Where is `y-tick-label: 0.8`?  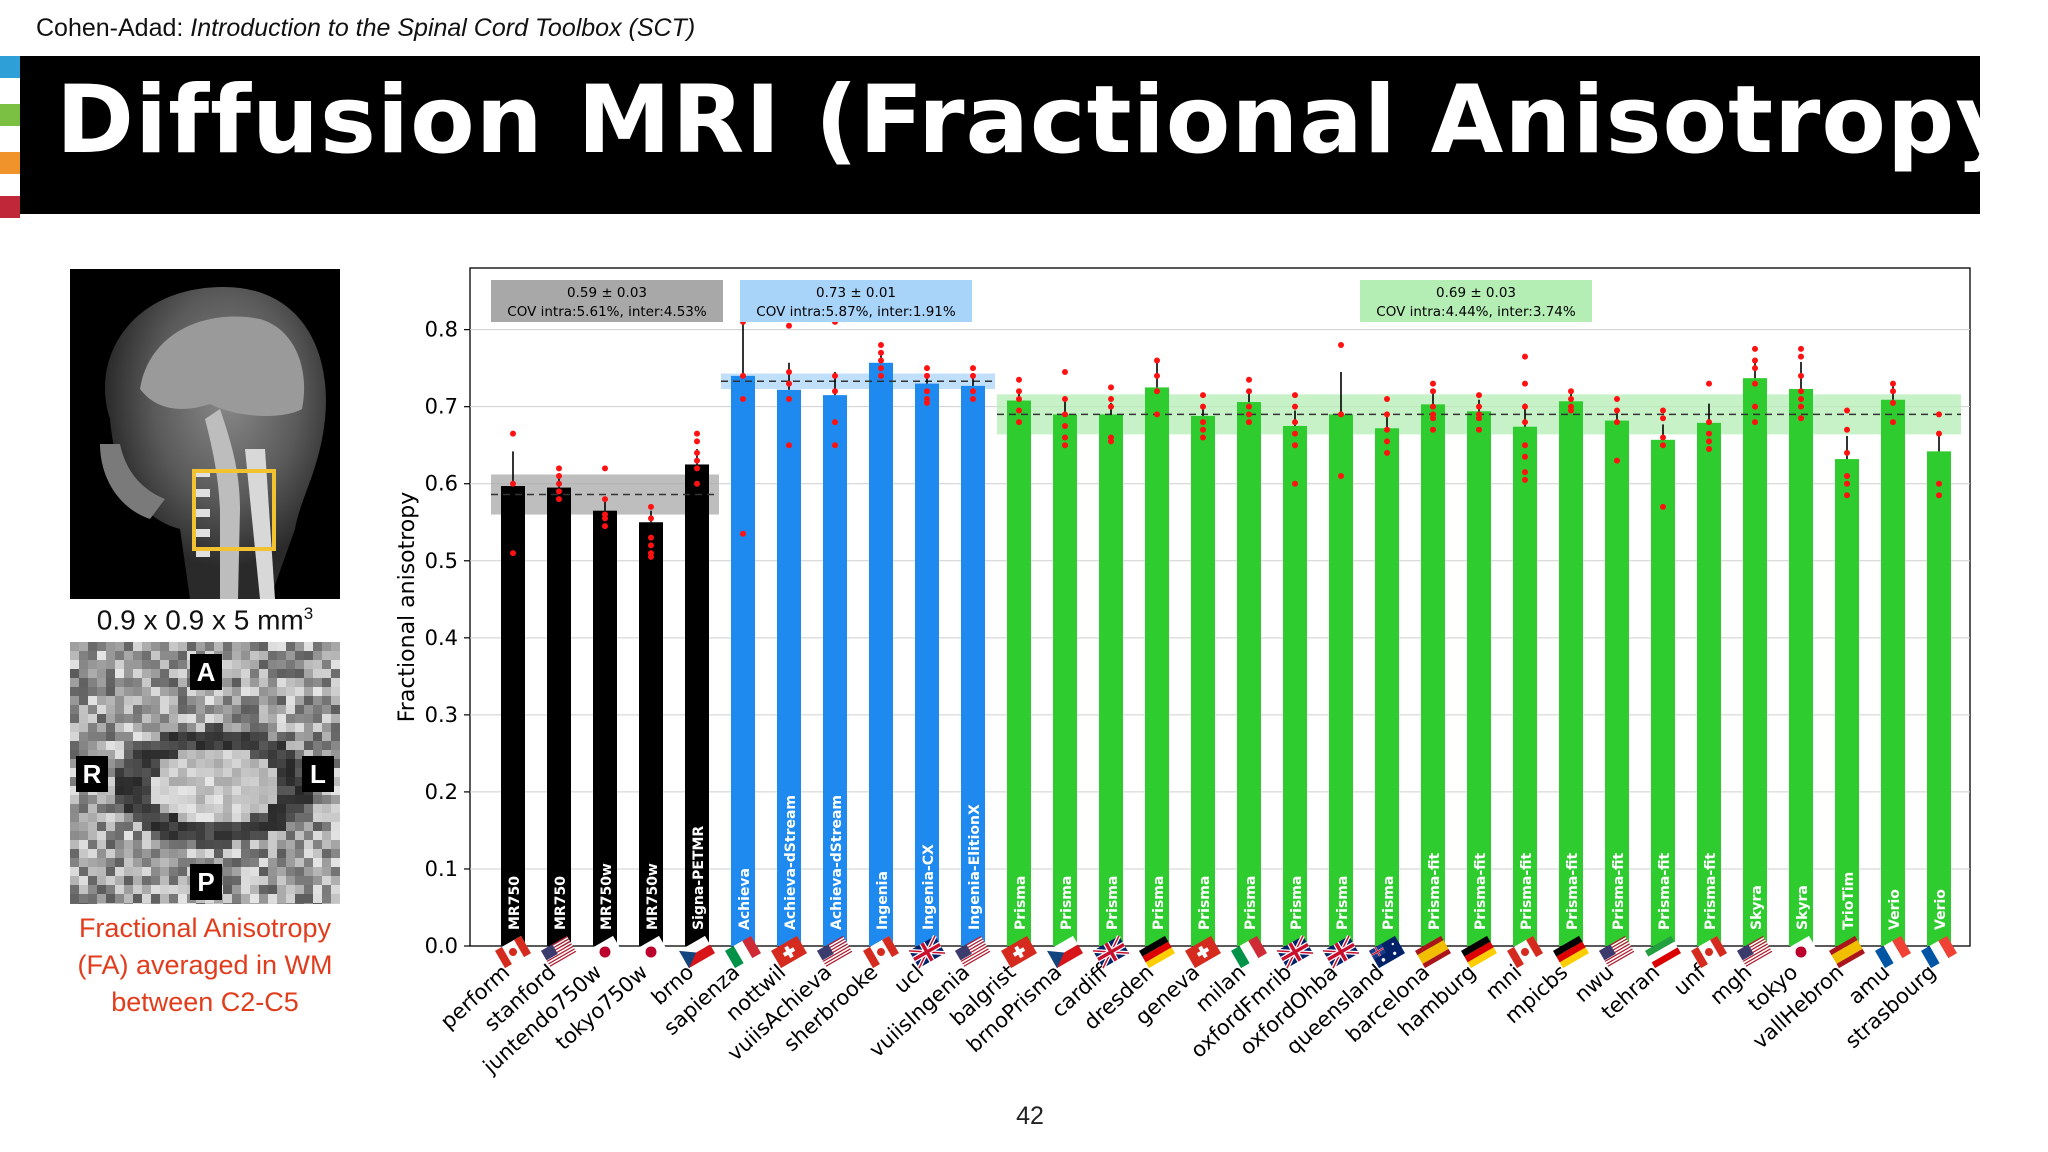
y-tick-label: 0.8 is located at coordinates (441, 330).